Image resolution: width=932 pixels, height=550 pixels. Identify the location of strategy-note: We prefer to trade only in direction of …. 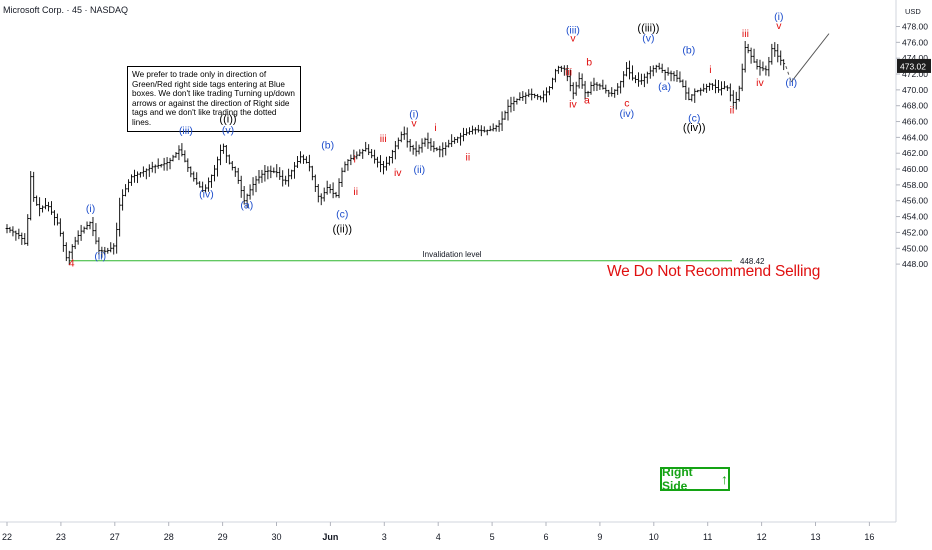
(214, 99).